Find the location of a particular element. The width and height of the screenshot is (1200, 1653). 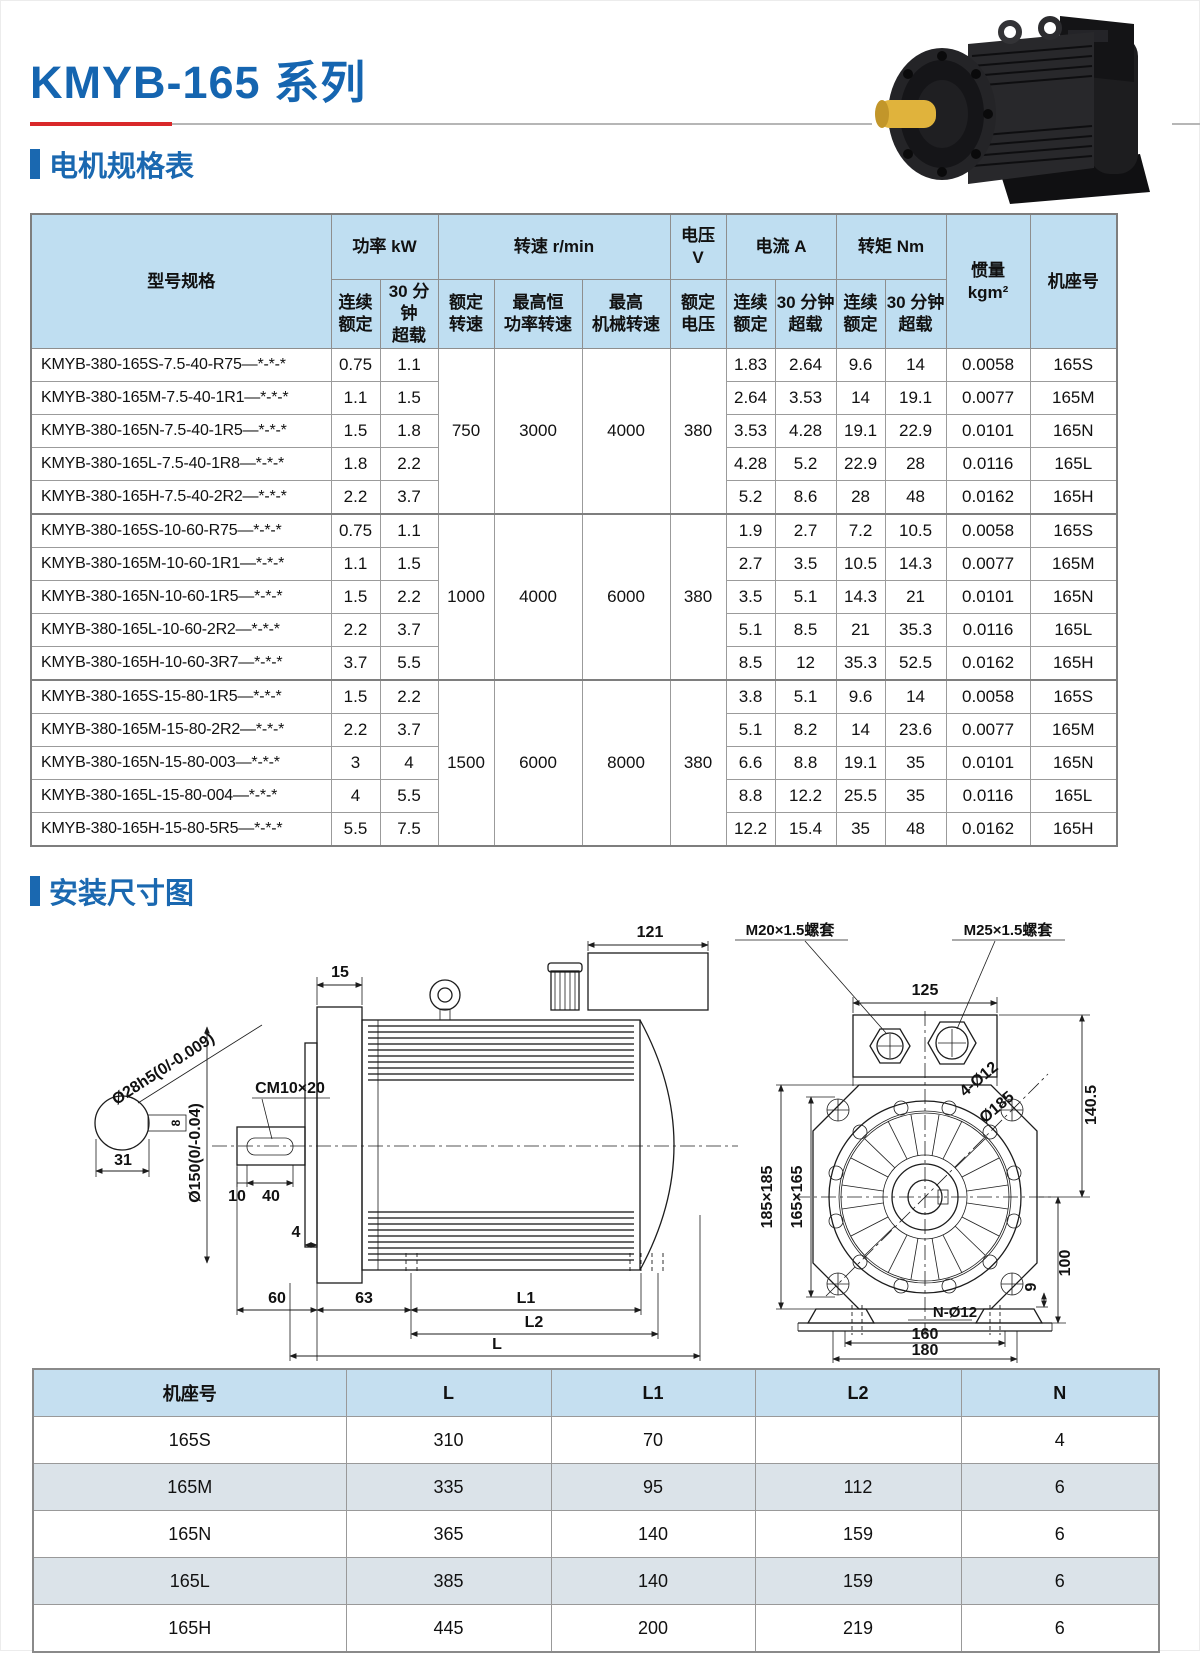

col-power: 功率 kW is located at coordinates (384, 246).